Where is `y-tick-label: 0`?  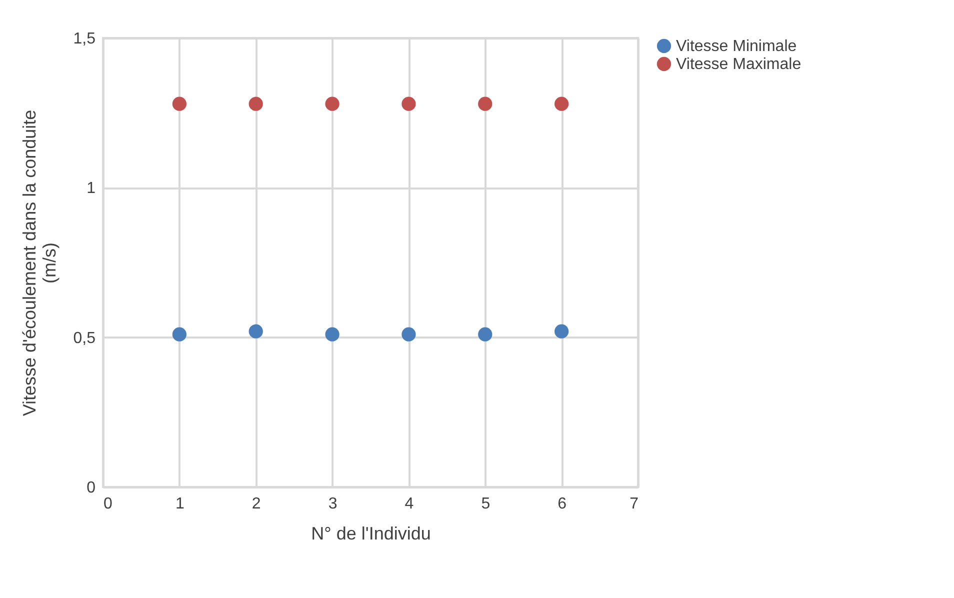
y-tick-label: 0 is located at coordinates (91, 488).